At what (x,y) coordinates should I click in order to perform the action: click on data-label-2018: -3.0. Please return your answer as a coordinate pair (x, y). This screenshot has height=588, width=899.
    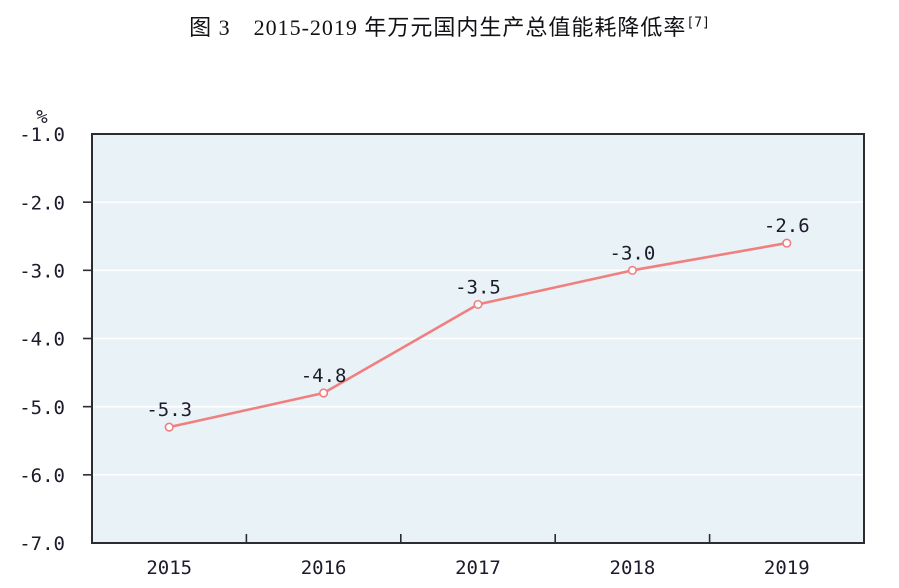
    Looking at the image, I should click on (633, 253).